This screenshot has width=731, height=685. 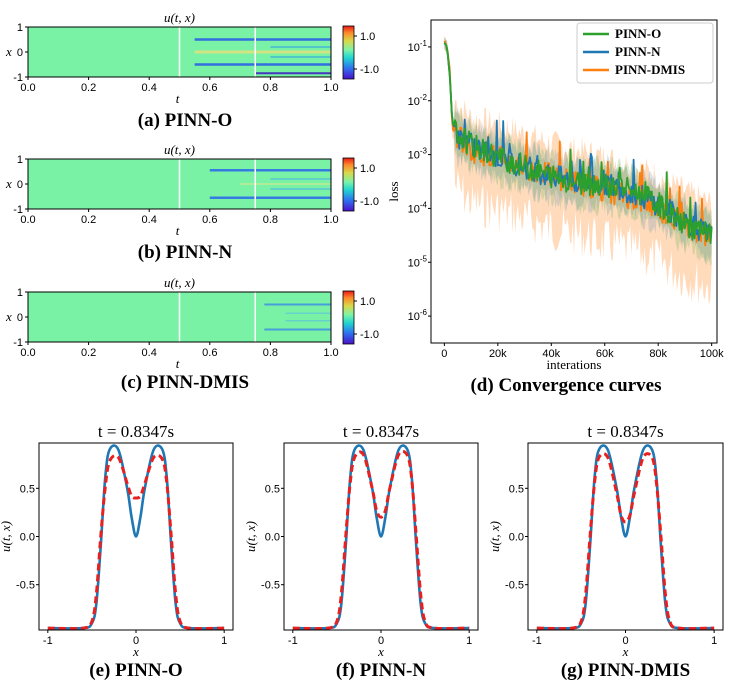 I want to click on ytick-label: 10⁻⁴, so click(x=418, y=207).